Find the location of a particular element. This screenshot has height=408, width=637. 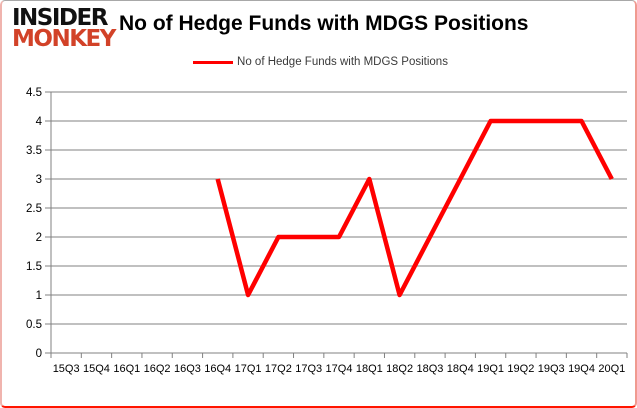

x-tick-label: 18Q1 is located at coordinates (369, 369).